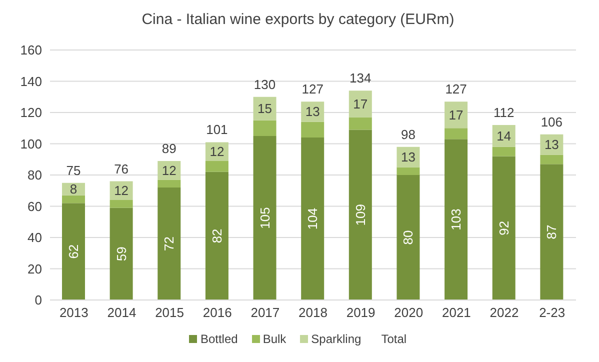 This screenshot has width=599, height=362. Describe the element at coordinates (218, 339) in the screenshot. I see `legend-label: Bottled` at that location.